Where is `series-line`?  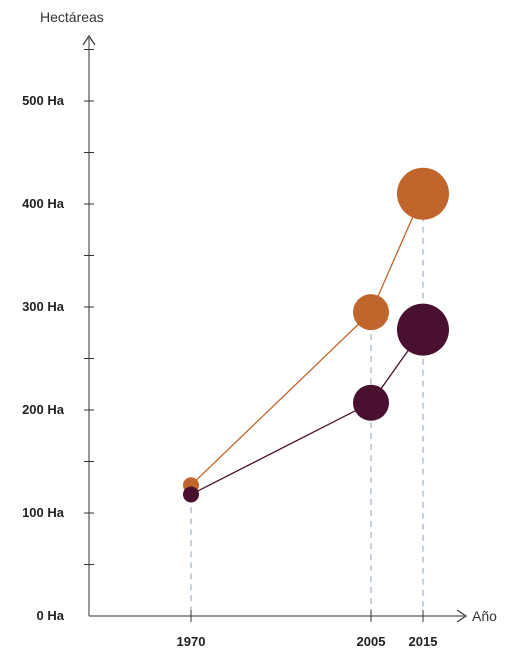 series-line is located at coordinates (307, 412).